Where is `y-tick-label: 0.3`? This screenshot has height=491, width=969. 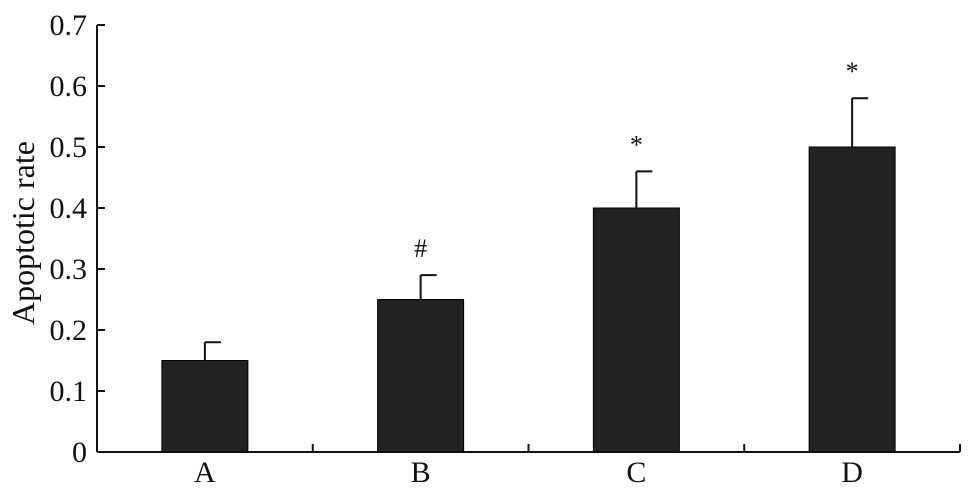
y-tick-label: 0.3 is located at coordinates (69, 269).